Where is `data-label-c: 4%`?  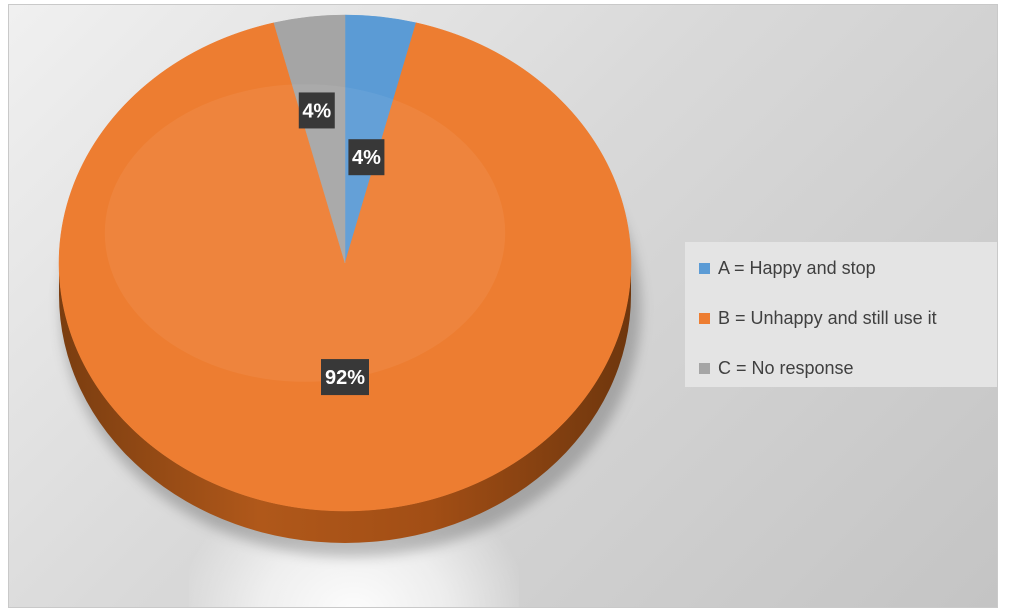
data-label-c: 4% is located at coordinates (316, 110).